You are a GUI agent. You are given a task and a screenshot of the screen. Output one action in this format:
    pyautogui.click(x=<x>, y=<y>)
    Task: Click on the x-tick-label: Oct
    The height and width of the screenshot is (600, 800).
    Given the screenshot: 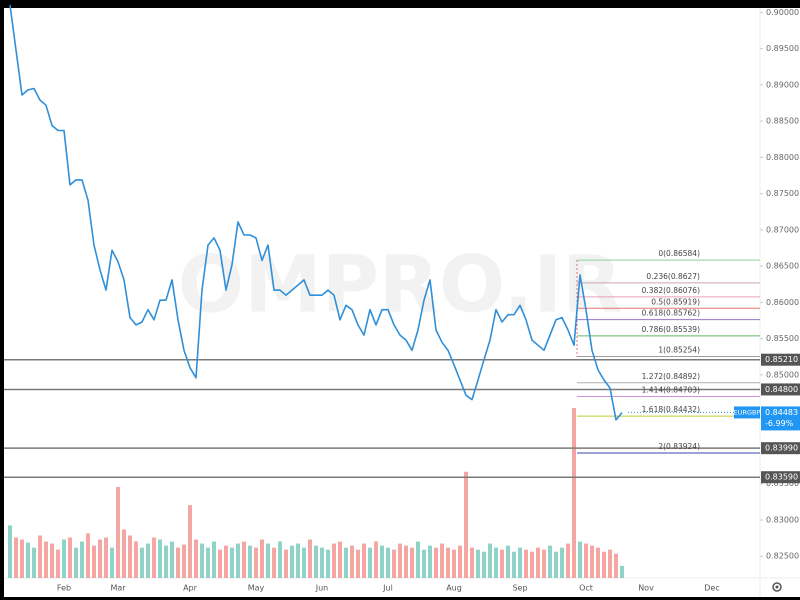 What is the action you would take?
    pyautogui.click(x=586, y=588)
    